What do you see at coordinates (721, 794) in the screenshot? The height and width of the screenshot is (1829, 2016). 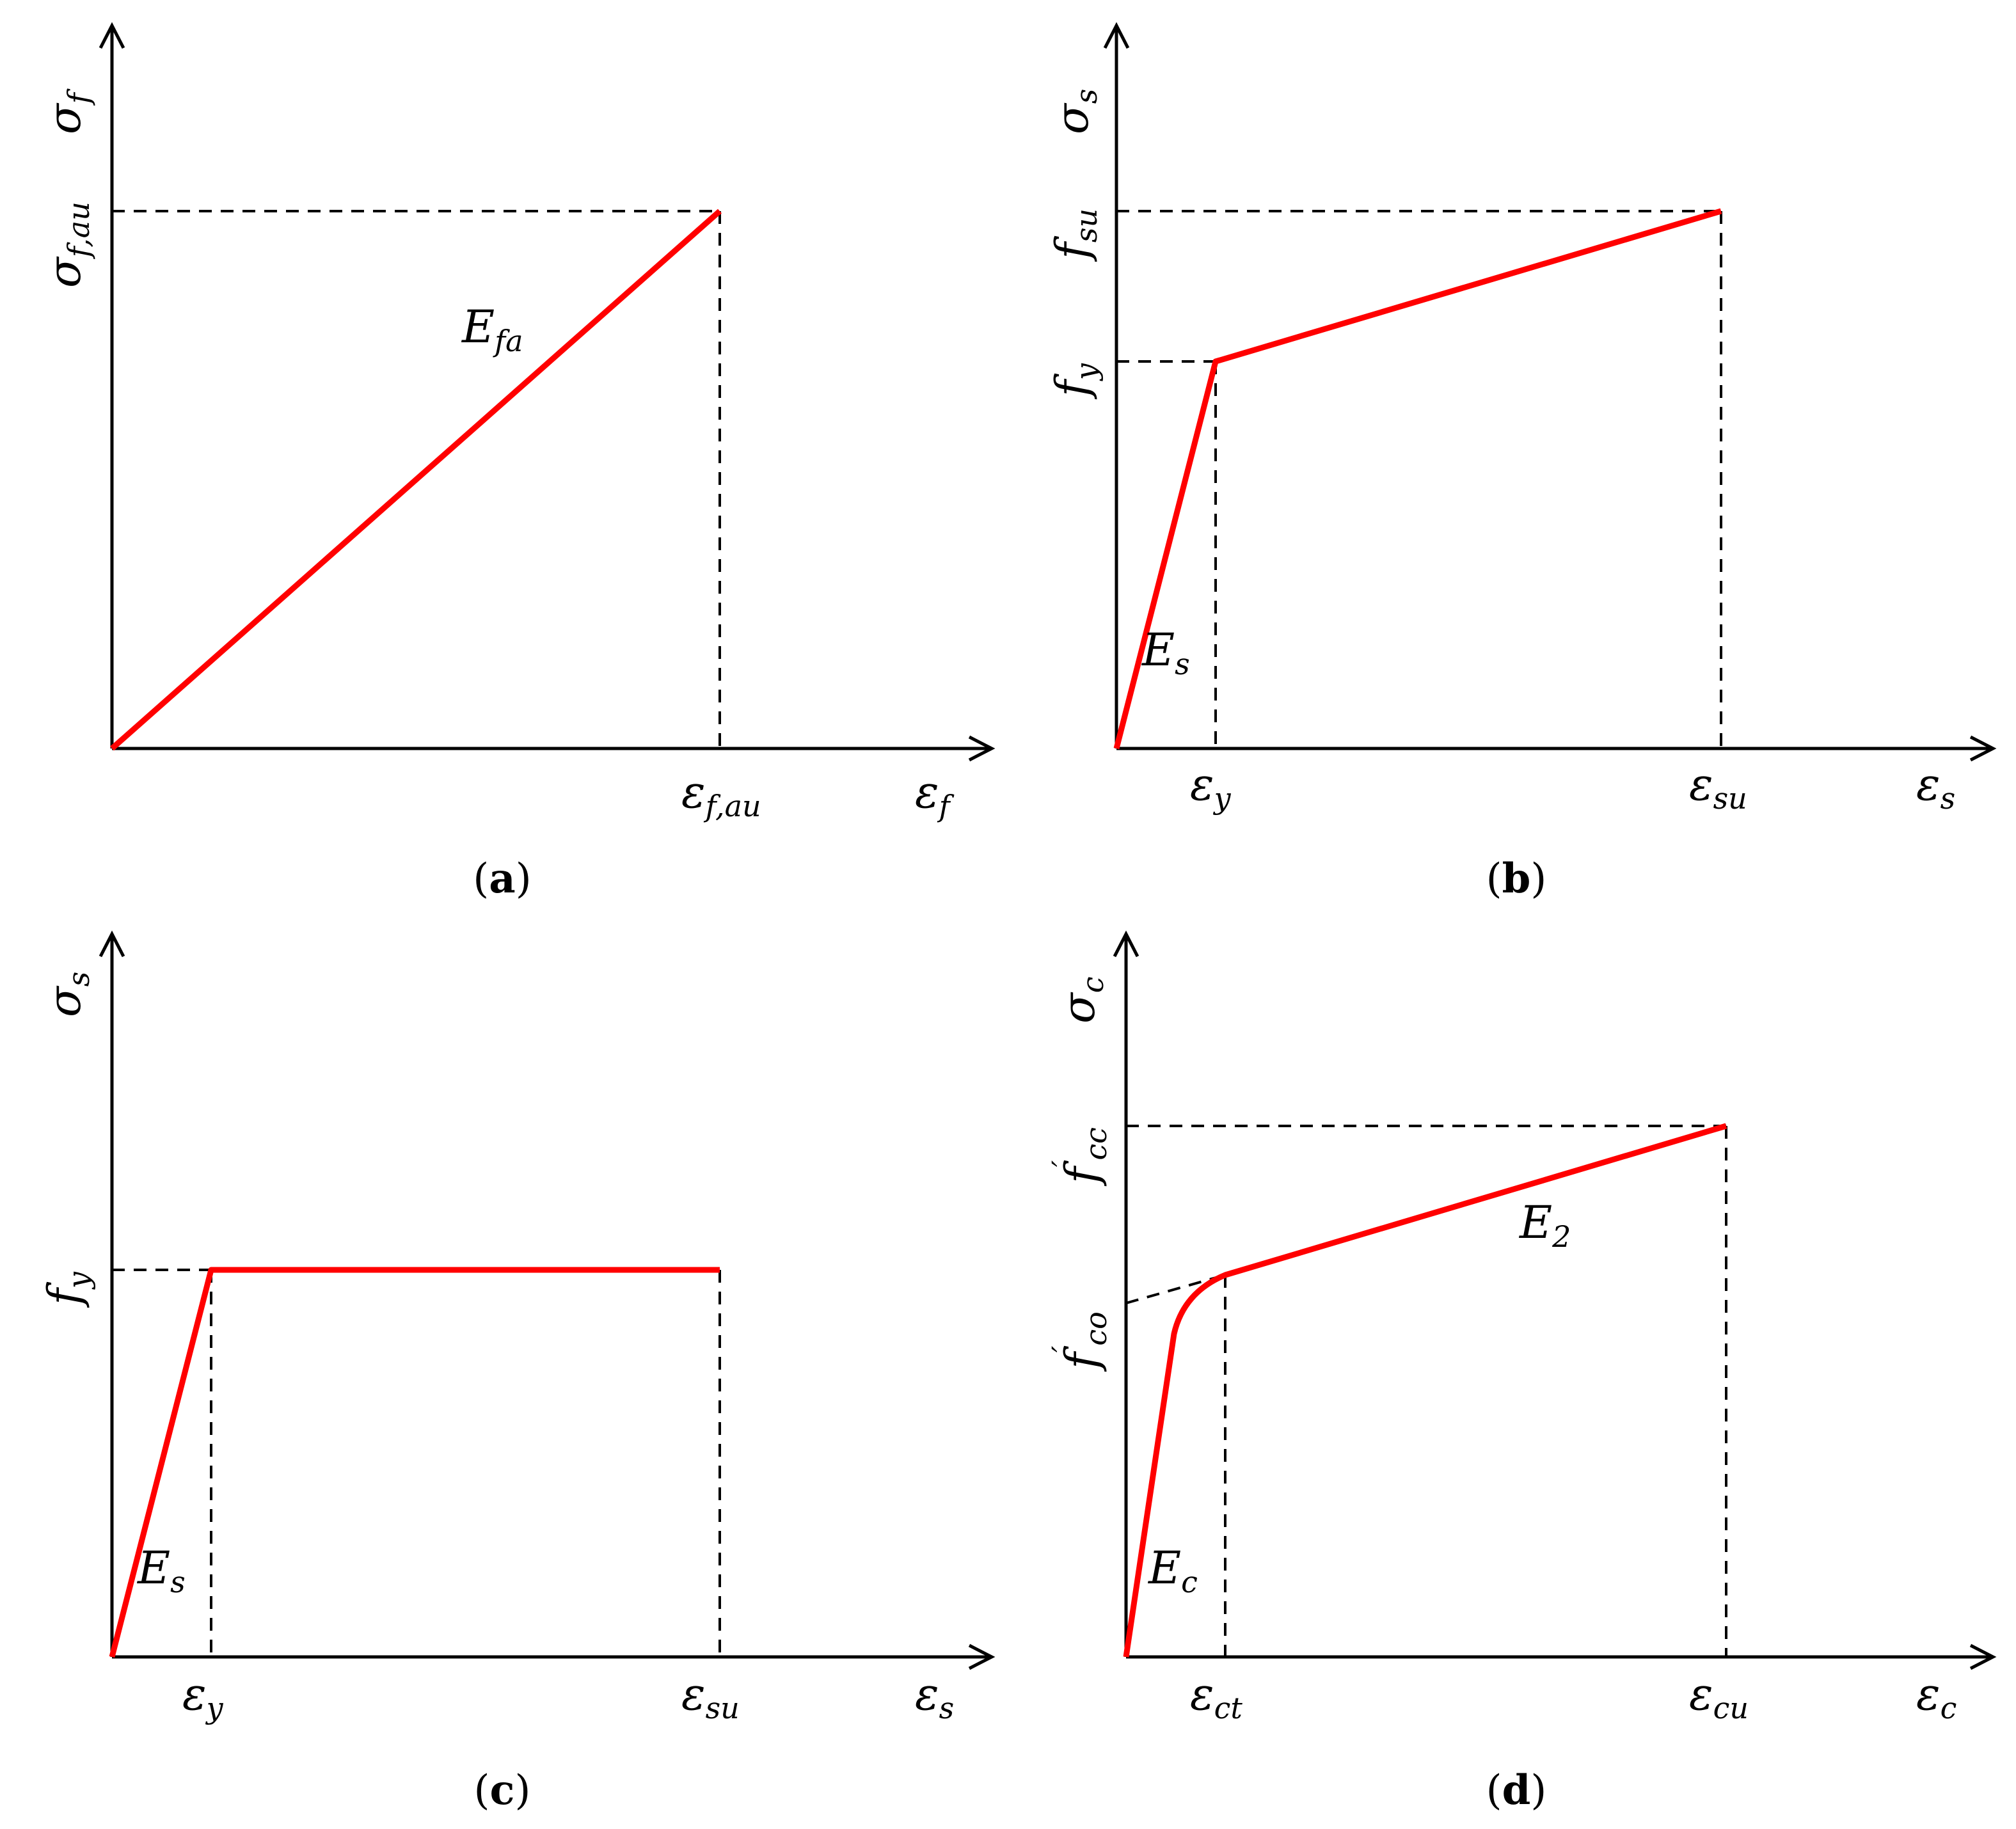 I see `x-tick-label: εf,au` at bounding box center [721, 794].